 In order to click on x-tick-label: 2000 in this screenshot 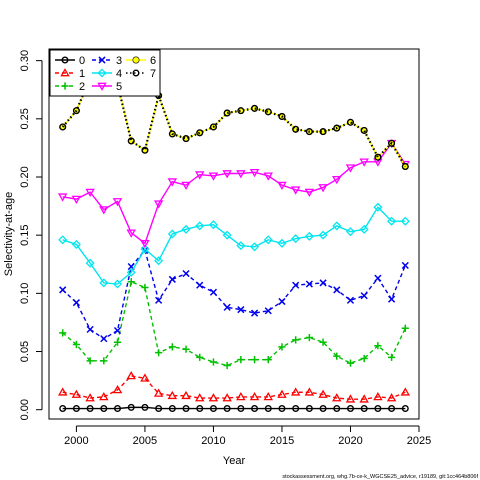, I will do `click(76, 441)`.